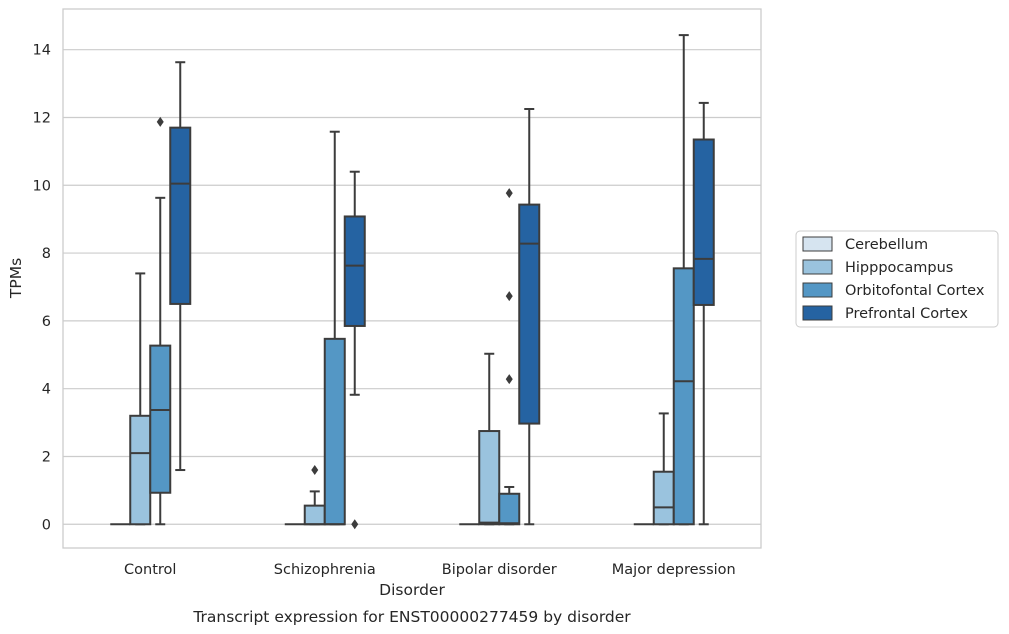  What do you see at coordinates (42, 288) in the screenshot?
I see `y-tick-labels: 0 2 4 6 8 10 12 14` at bounding box center [42, 288].